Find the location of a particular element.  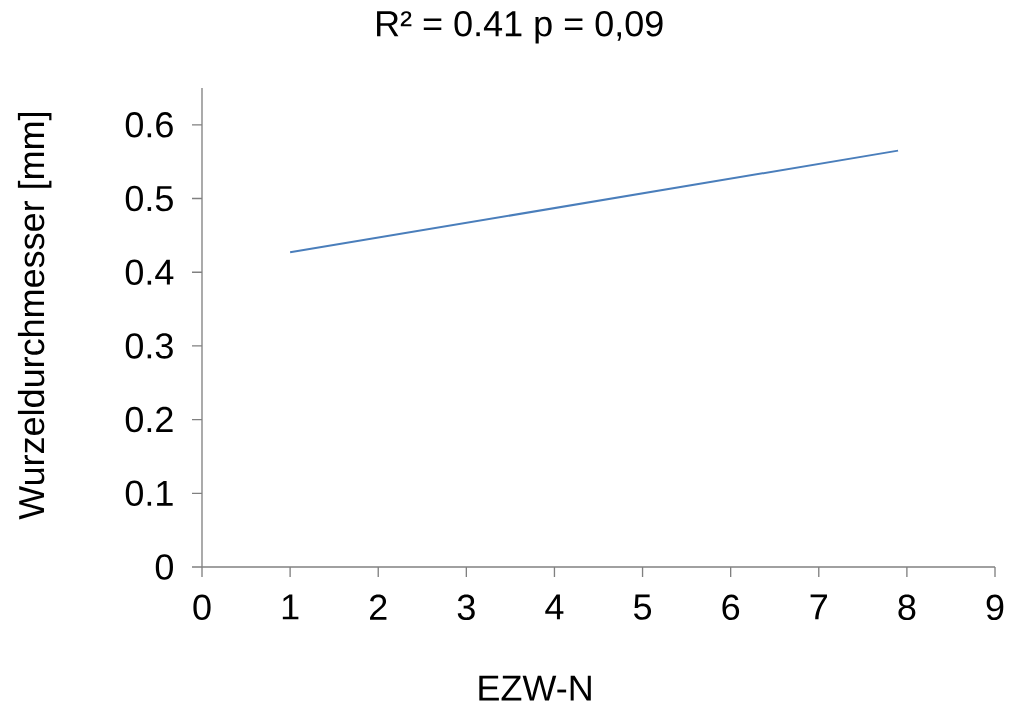

y-tick-label: 0.6 is located at coordinates (149, 125).